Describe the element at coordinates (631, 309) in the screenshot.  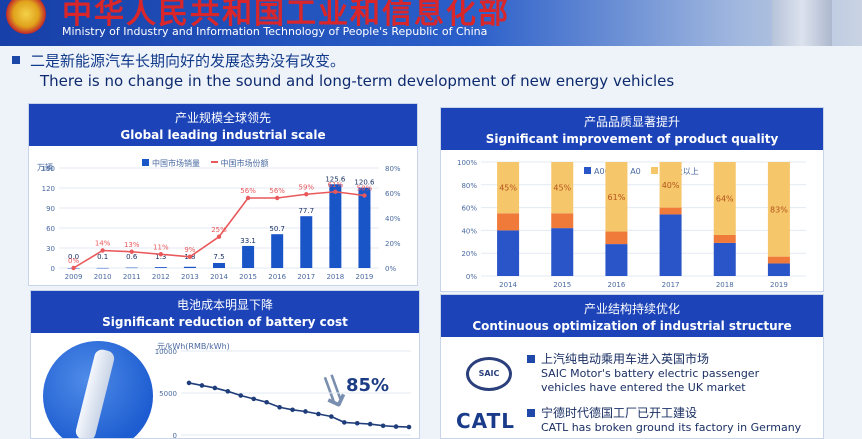
I see `panel-title-cn: 产业结构持续优化` at that location.